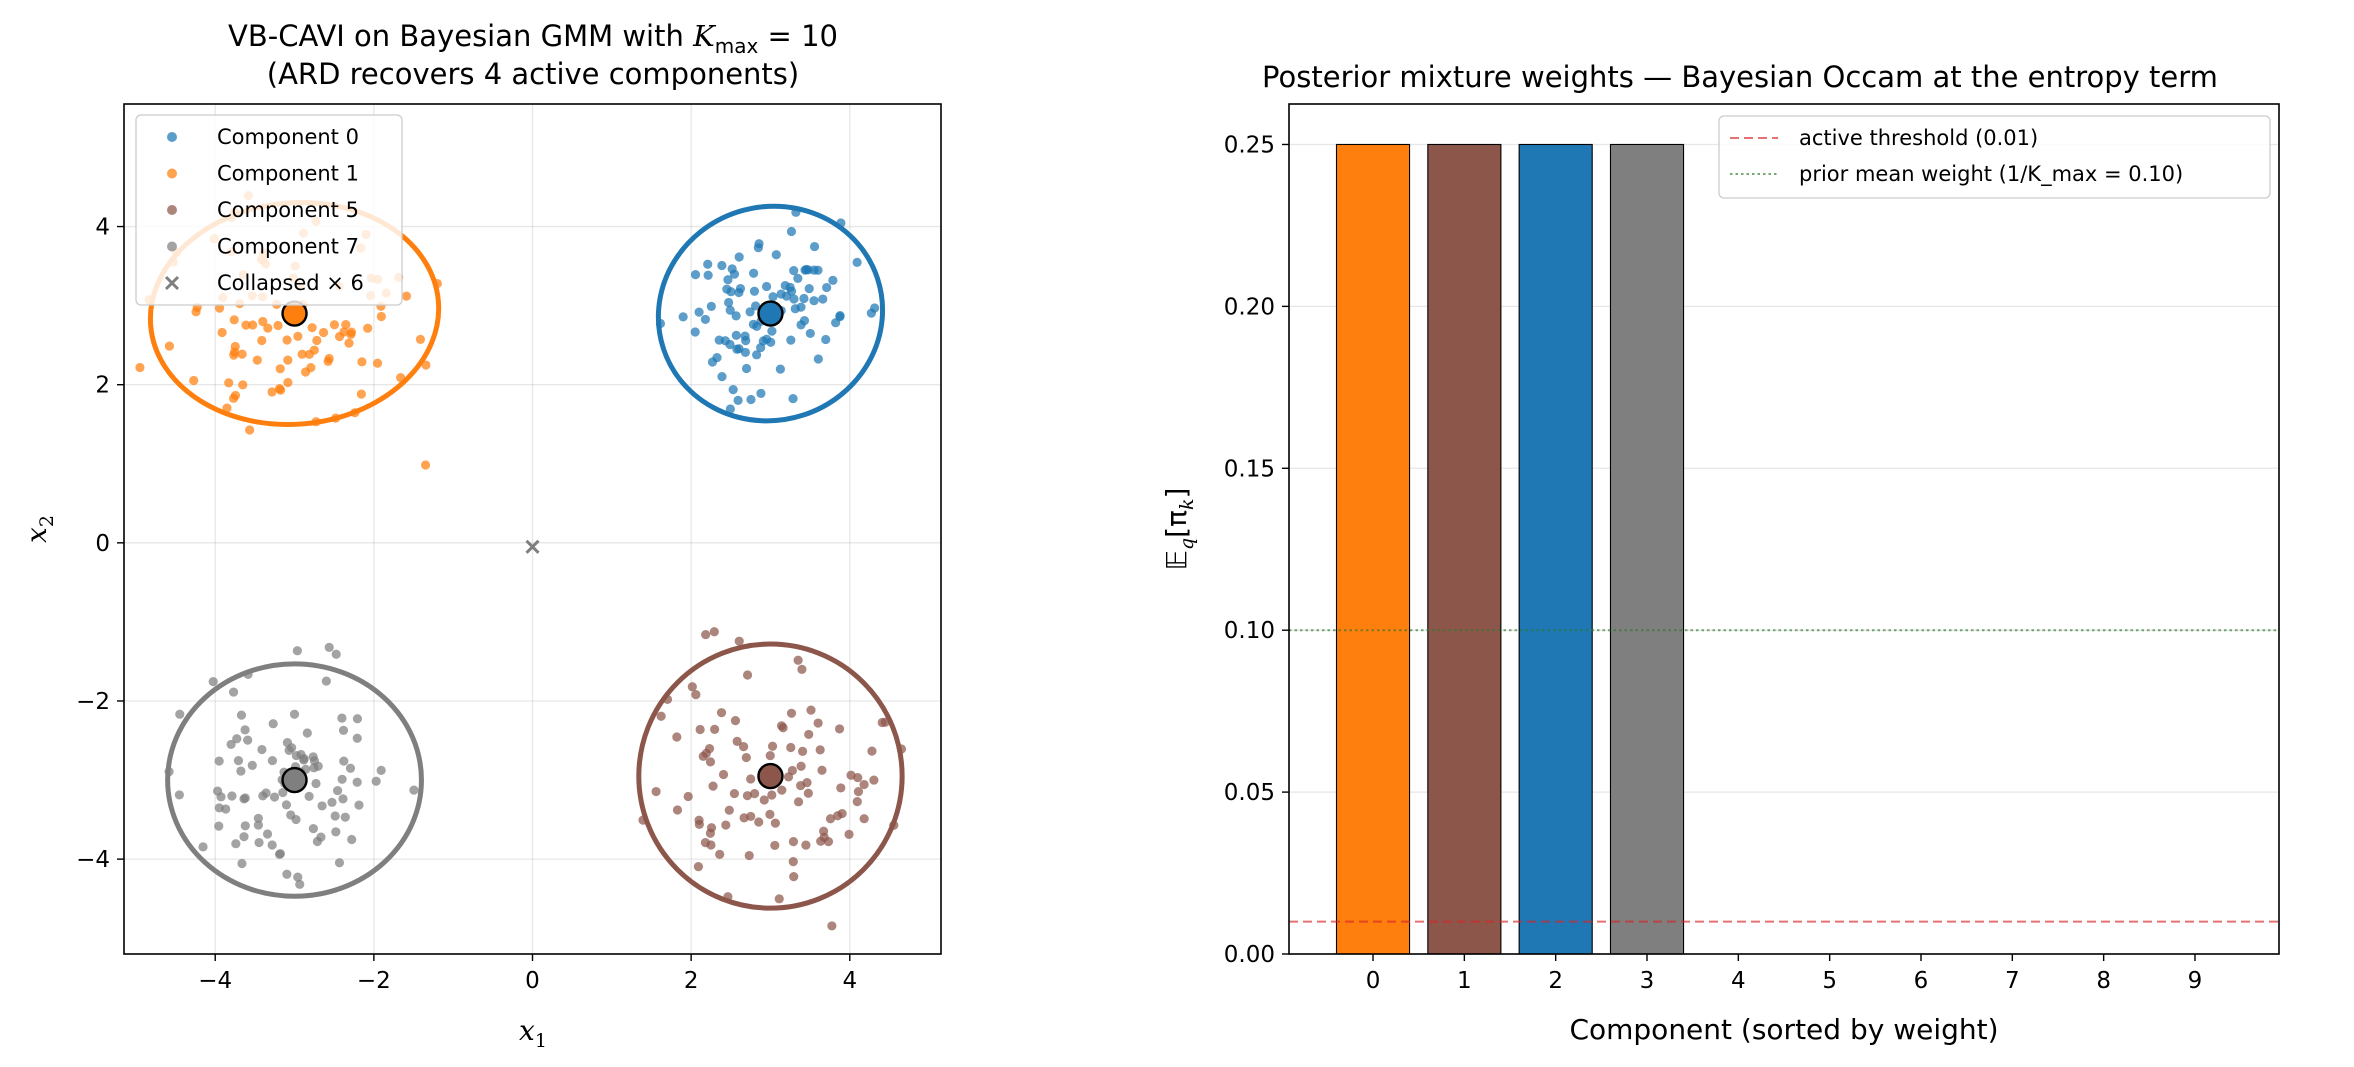 This screenshot has width=2354, height=1067. Describe the element at coordinates (1373, 981) in the screenshot. I see `bar-x-tick-label: 0` at that location.